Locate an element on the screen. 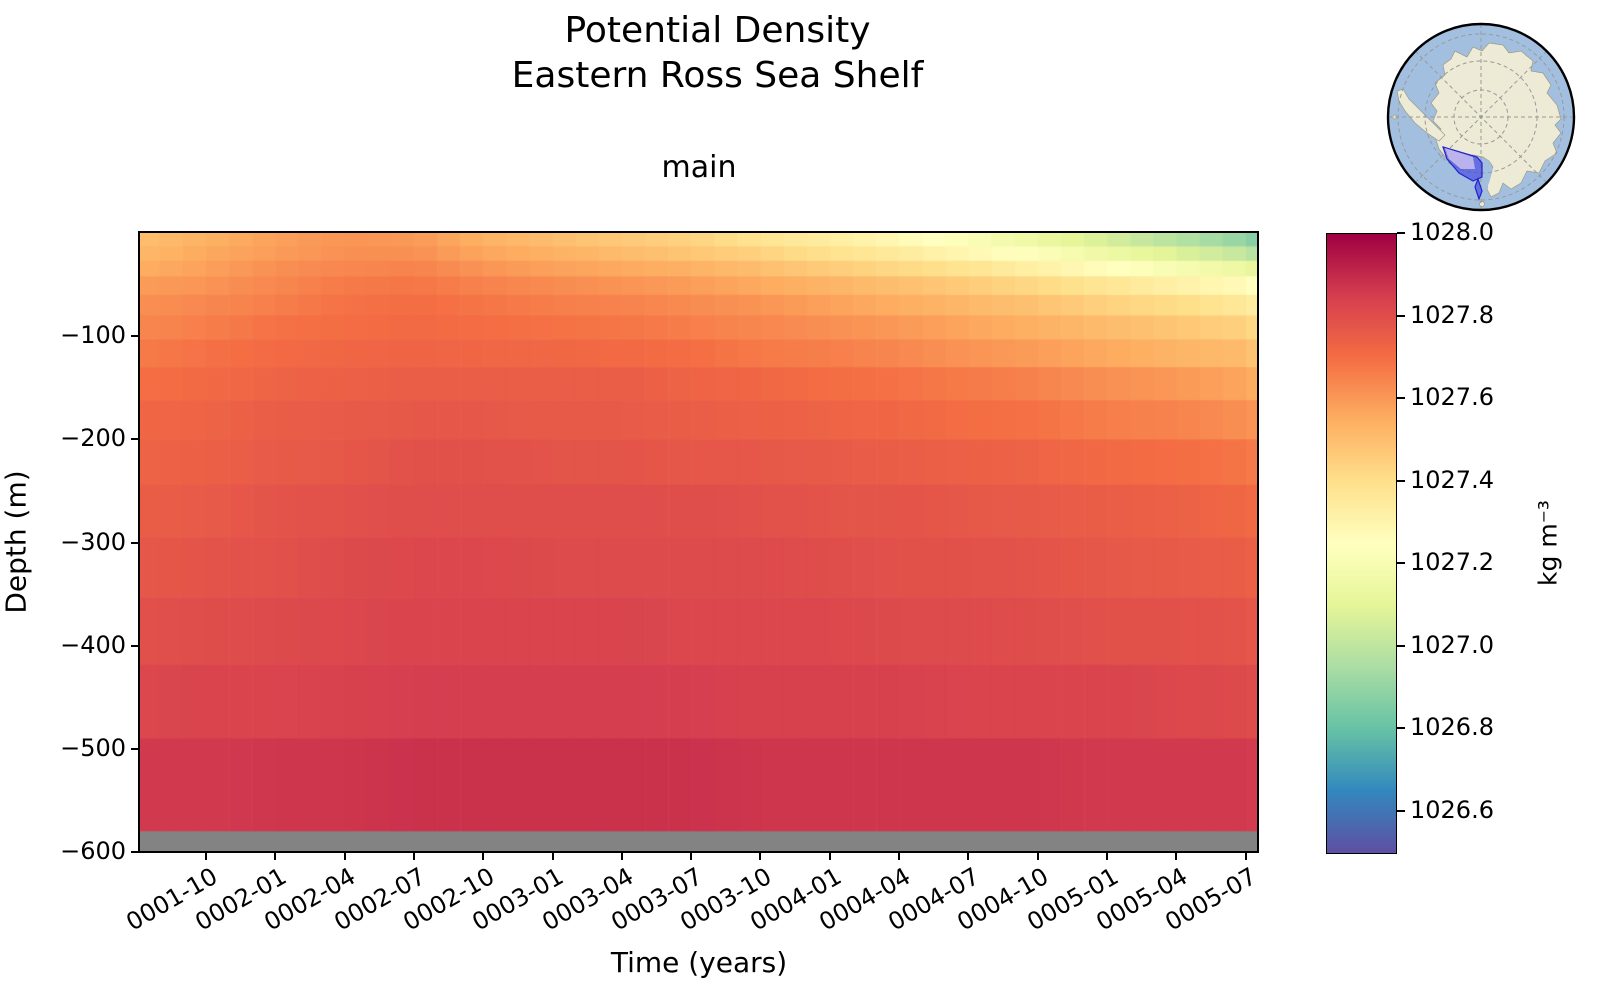  map-land-group is located at coordinates (1481, 117).